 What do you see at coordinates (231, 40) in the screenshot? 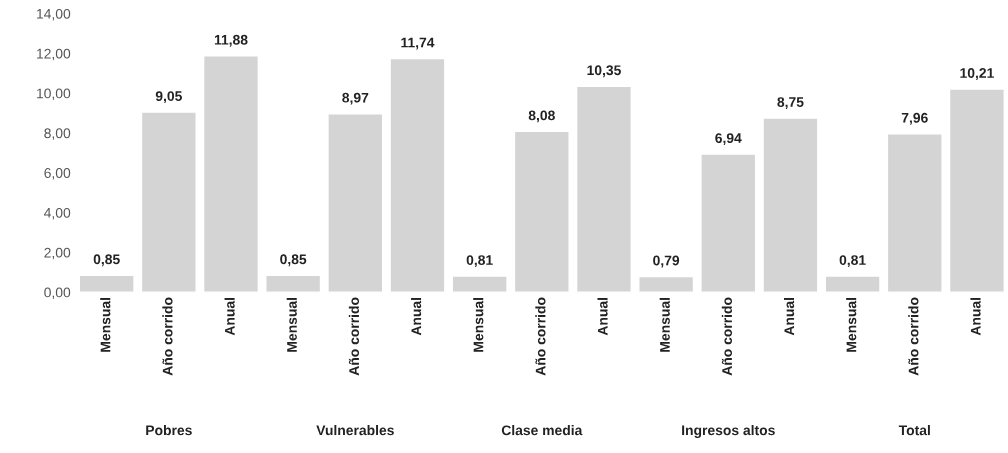
I see `data-label: 11,88` at bounding box center [231, 40].